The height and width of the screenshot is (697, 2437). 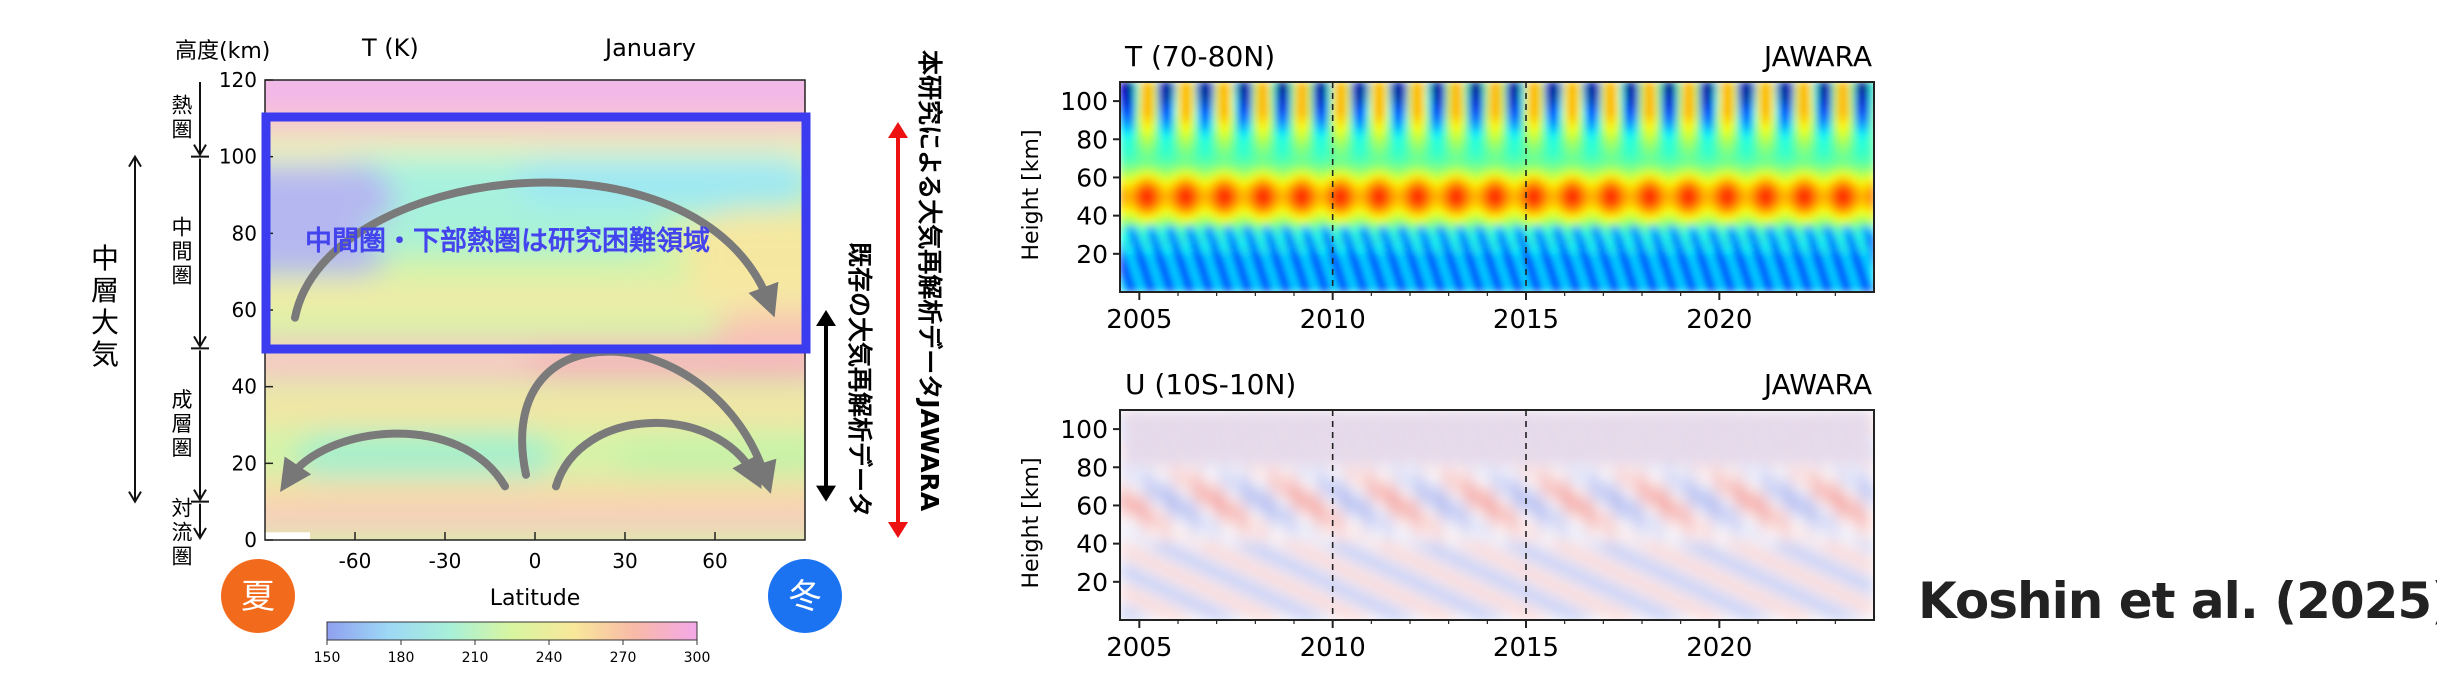 What do you see at coordinates (182, 117) in the screenshot?
I see `layer-label: 熱圏` at bounding box center [182, 117].